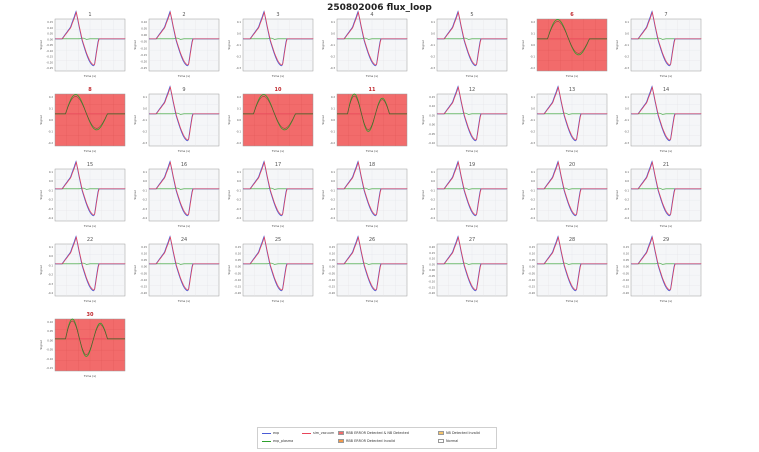 The width and height of the screenshot is (759, 452). Describe the element at coordinates (277, 15) in the screenshot. I see `panel-label: 3` at that location.